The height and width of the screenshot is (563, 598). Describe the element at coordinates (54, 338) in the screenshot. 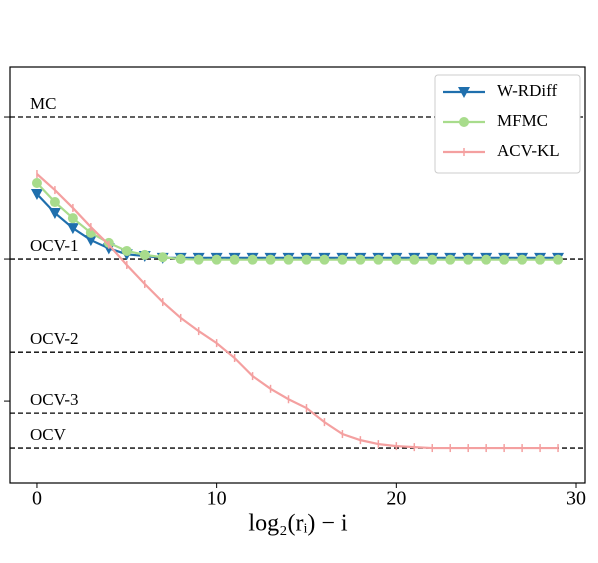

I see `reference-label: OCV-2` at that location.